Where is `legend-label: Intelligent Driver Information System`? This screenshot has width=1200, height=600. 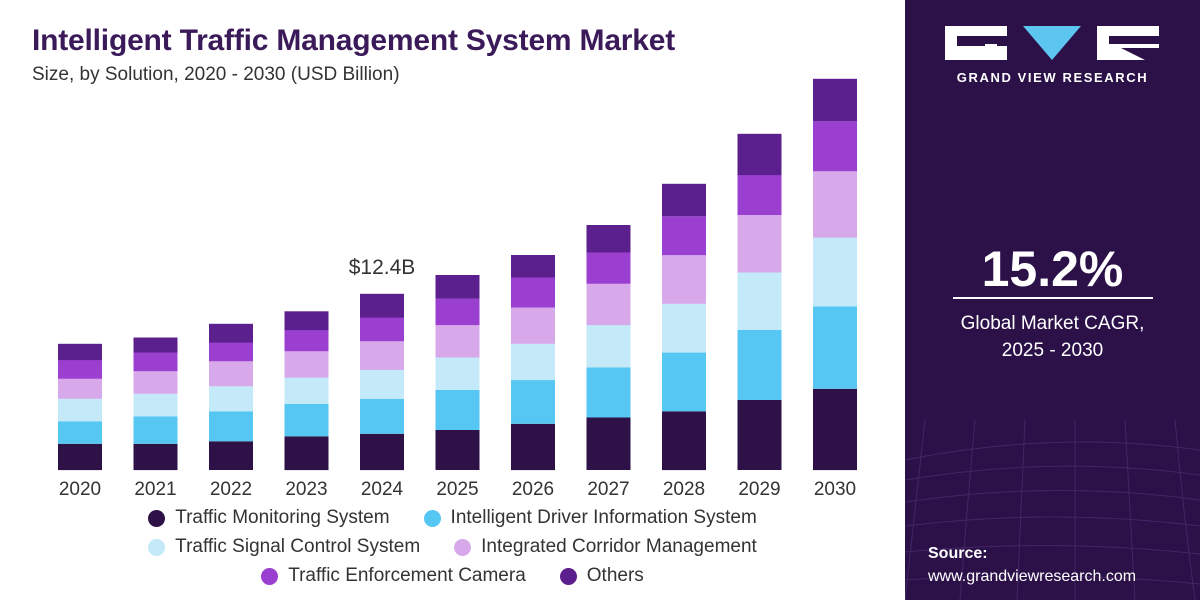 legend-label: Intelligent Driver Information System is located at coordinates (603, 517).